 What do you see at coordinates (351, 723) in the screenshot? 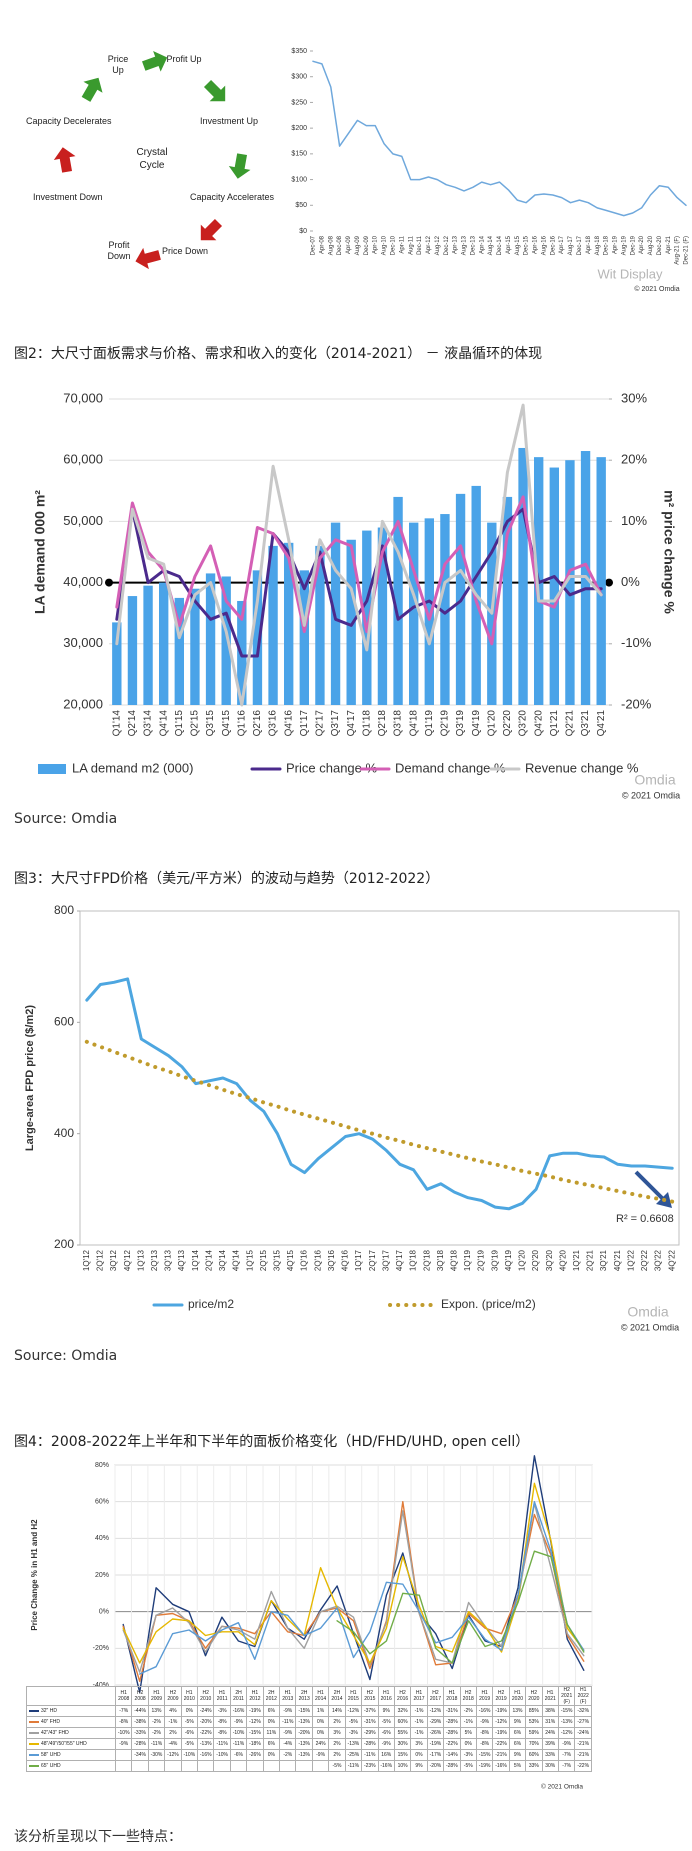
I see `x-tick-label: Q4'17` at bounding box center [351, 723].